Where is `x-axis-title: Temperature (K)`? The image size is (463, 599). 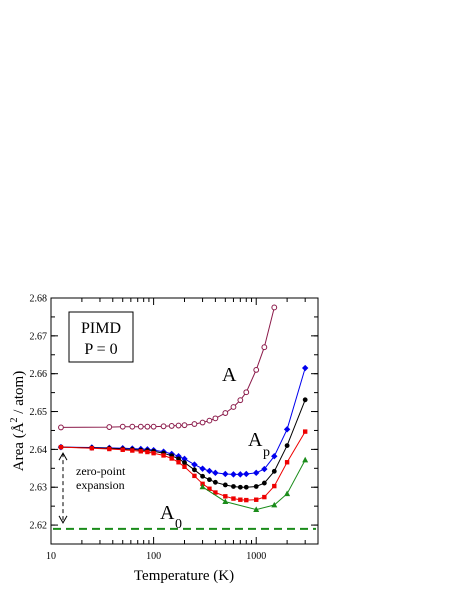 x-axis-title: Temperature (K) is located at coordinates (184, 576).